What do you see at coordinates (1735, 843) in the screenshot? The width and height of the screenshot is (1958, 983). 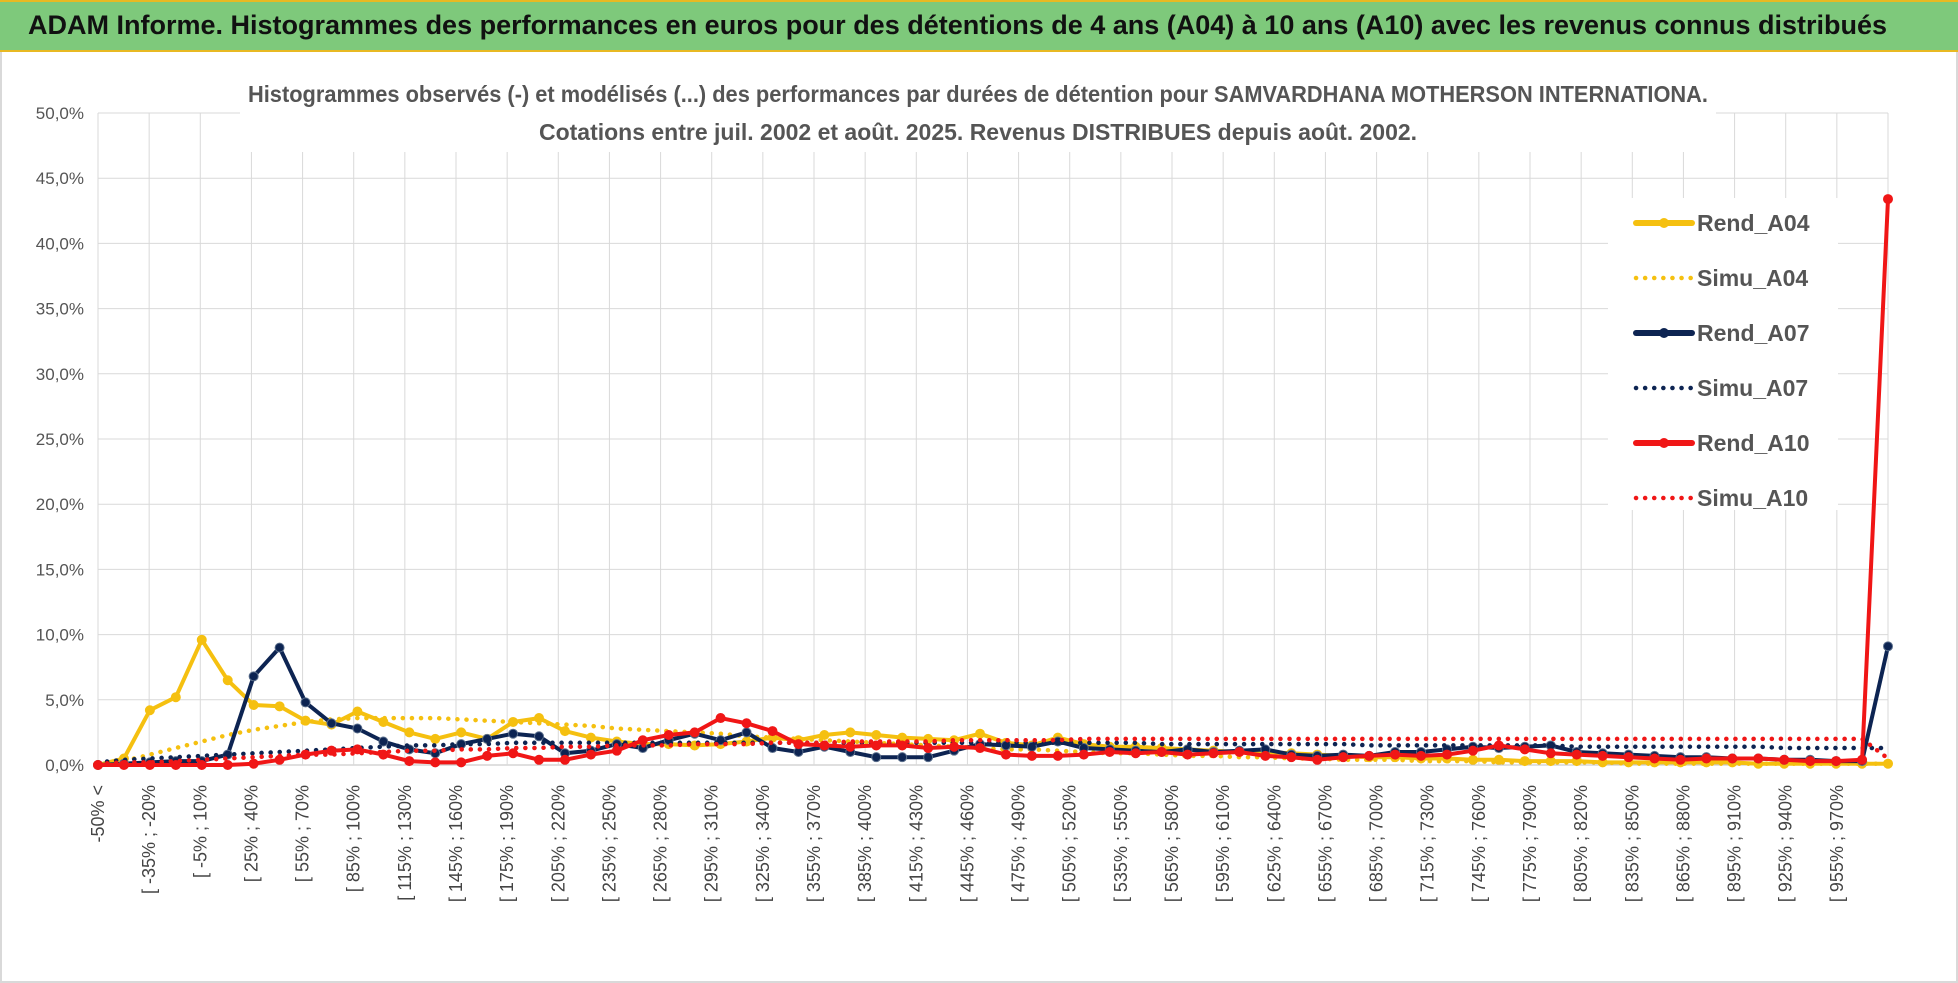 I see `x-tick-label: [ 895% ; 910%` at bounding box center [1735, 843].